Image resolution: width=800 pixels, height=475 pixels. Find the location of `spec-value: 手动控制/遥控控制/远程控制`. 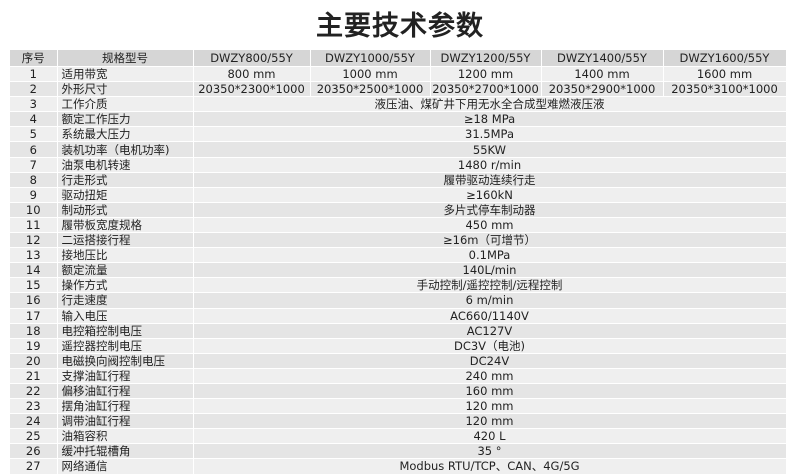

spec-value: 手动控制/遥控控制/远程控制 is located at coordinates (490, 285).